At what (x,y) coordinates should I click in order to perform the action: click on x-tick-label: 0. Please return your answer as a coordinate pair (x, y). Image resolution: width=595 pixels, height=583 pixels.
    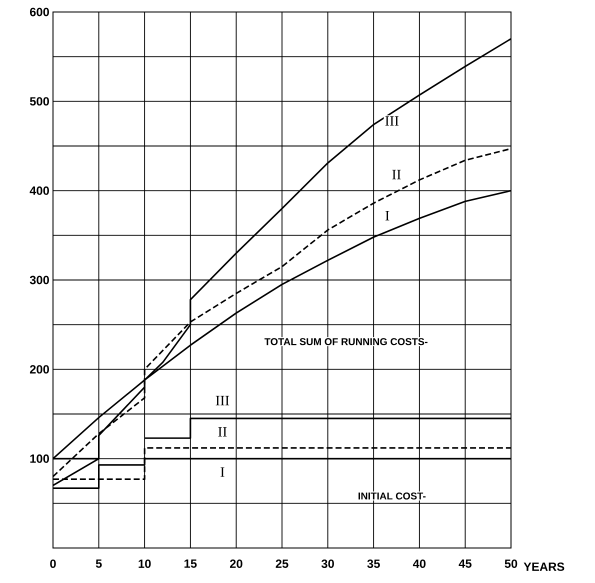
    Looking at the image, I should click on (53, 563).